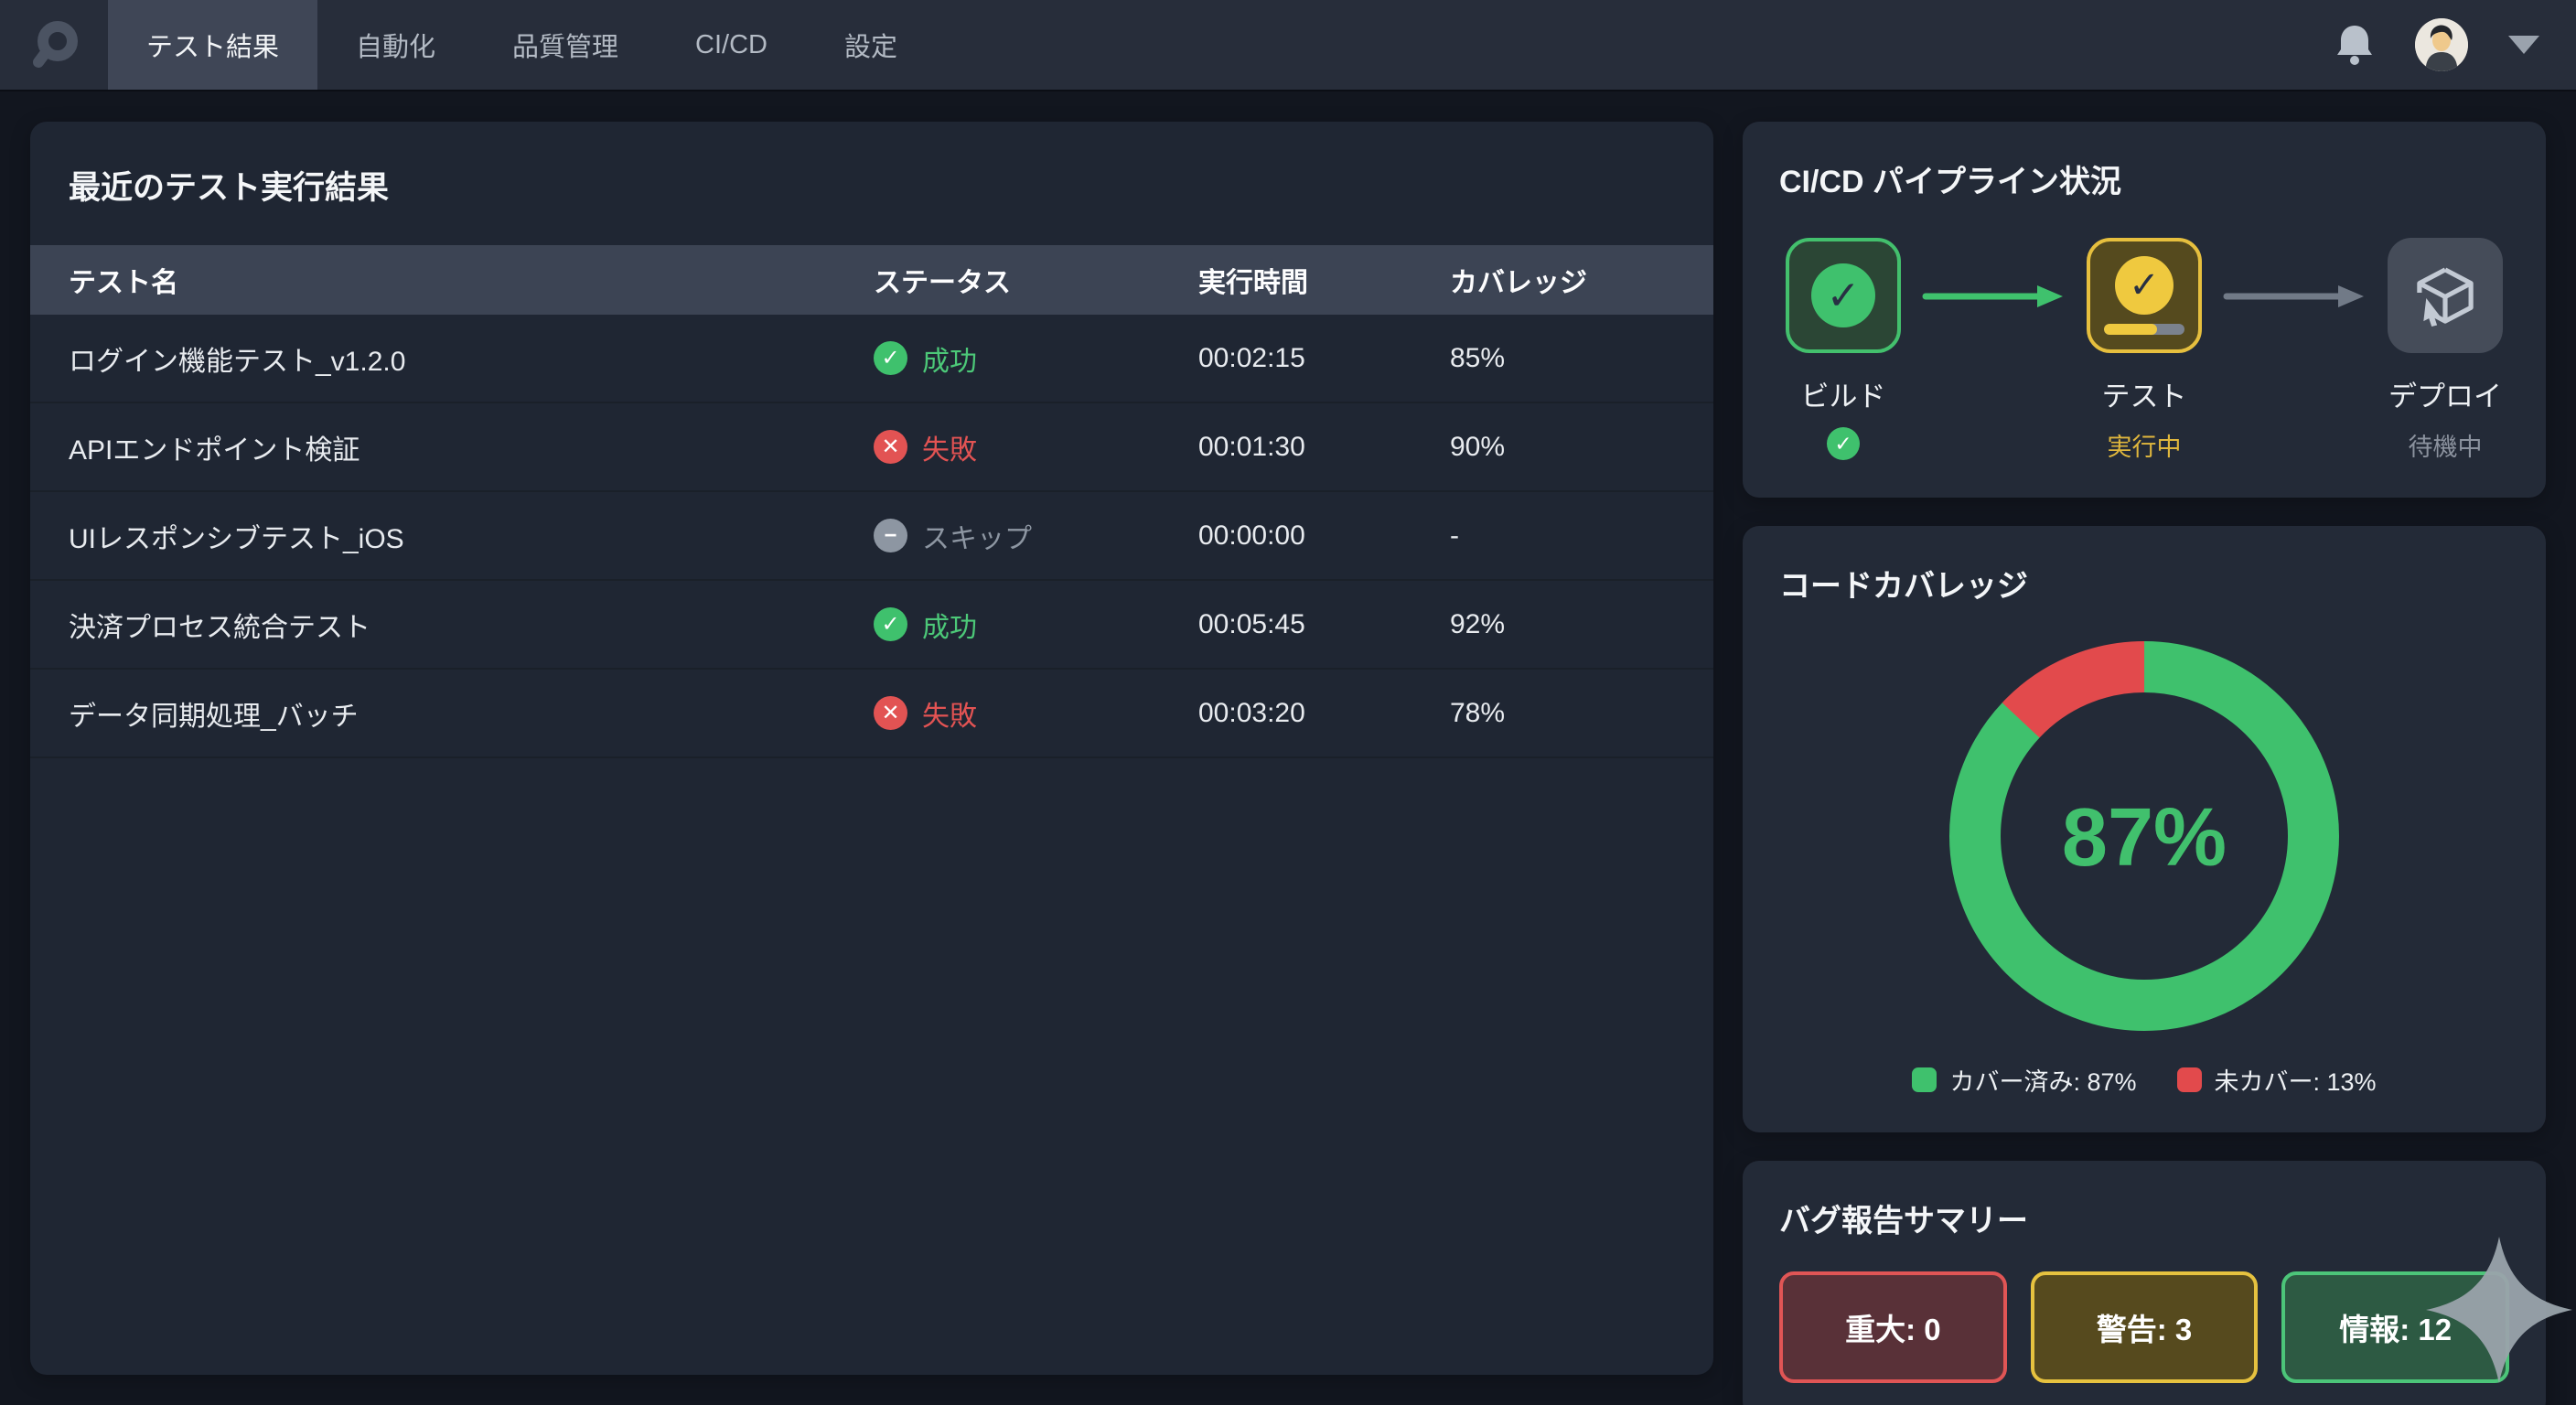 The image size is (2576, 1405). I want to click on build-success-badge-icon: ✓, so click(1844, 443).